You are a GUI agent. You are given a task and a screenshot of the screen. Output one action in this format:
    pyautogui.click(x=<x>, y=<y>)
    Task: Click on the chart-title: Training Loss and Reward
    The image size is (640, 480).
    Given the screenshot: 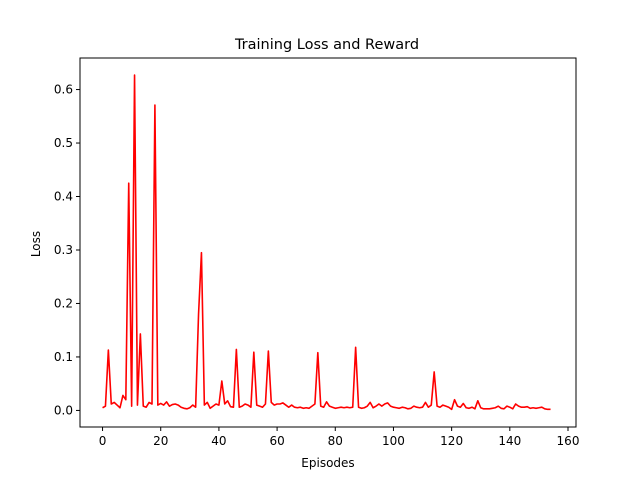 What is the action you would take?
    pyautogui.click(x=326, y=45)
    